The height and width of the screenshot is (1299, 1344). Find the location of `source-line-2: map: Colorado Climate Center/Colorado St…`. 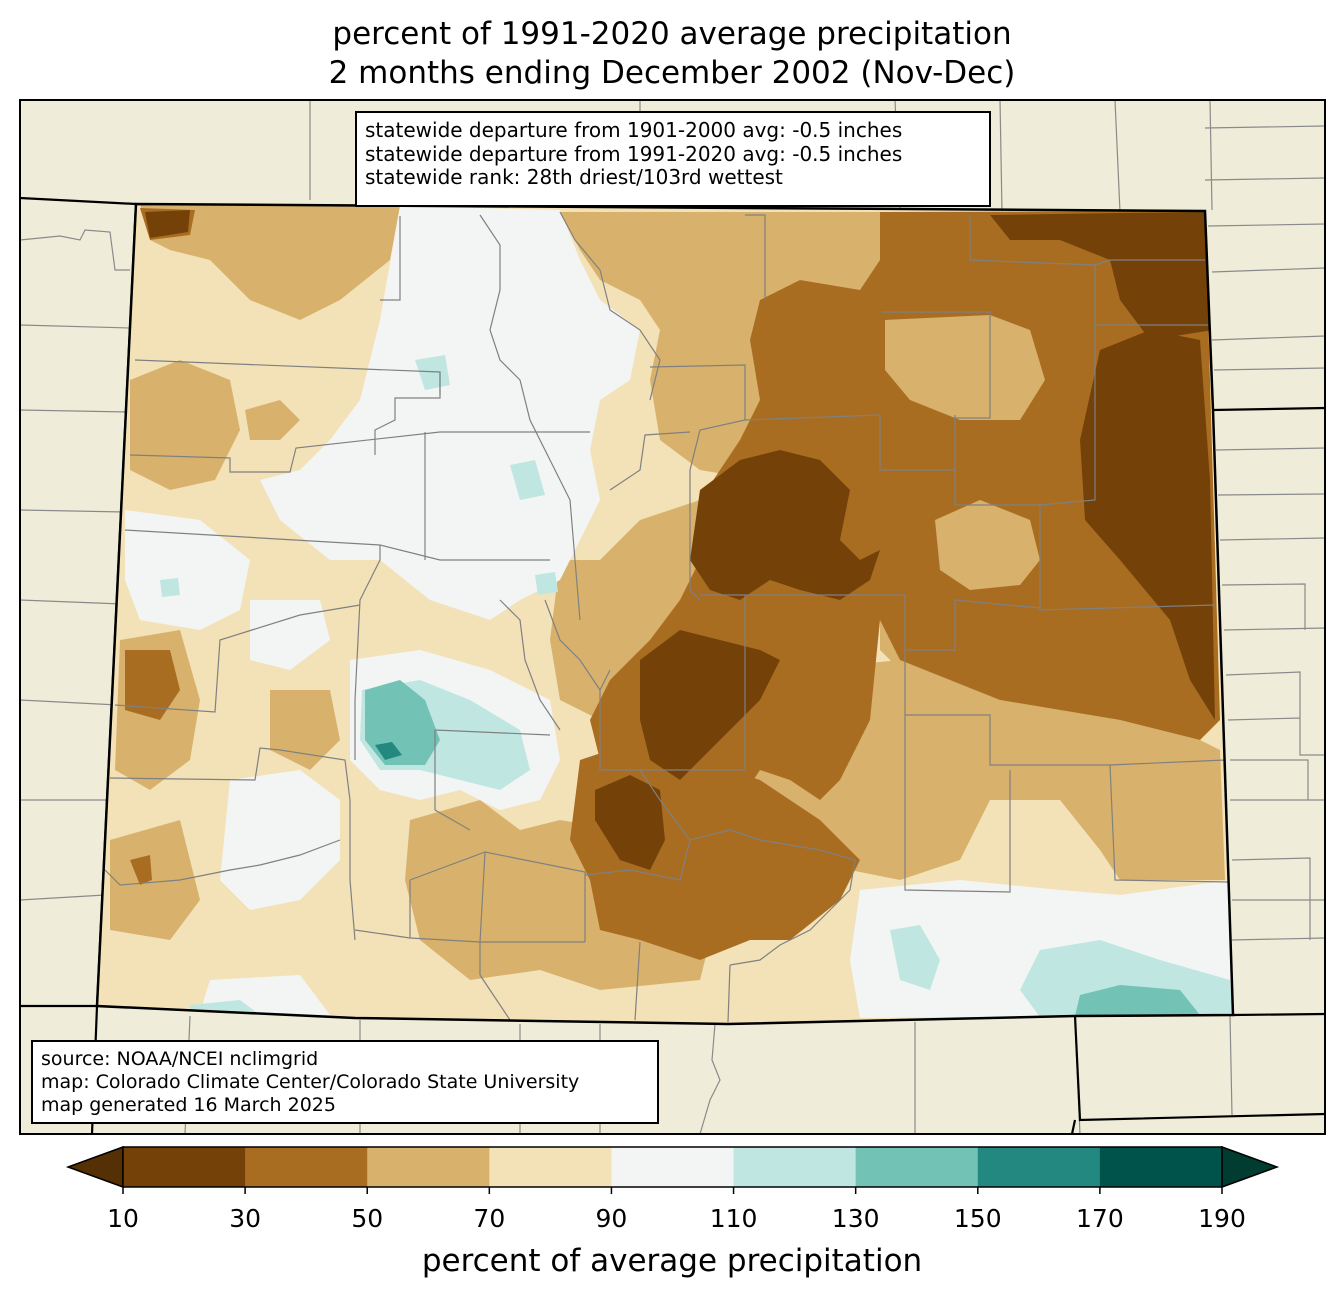

source-line-2: map: Colorado Climate Center/Colorado St… is located at coordinates (310, 1082).